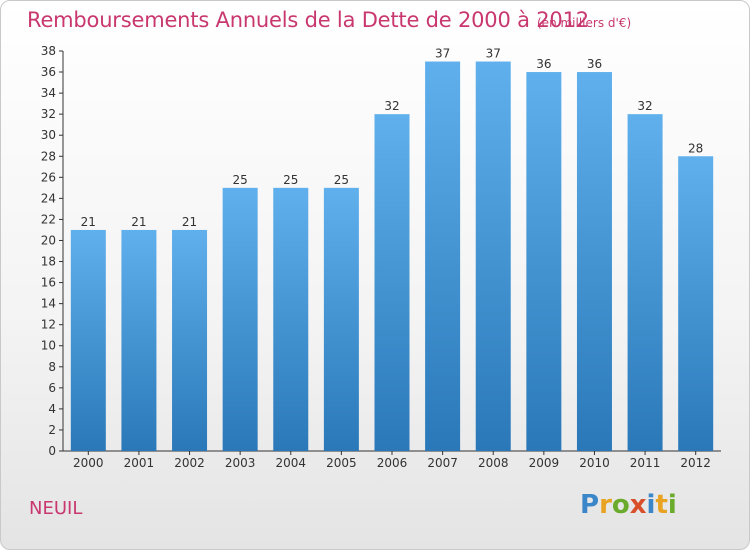 This screenshot has height=550, width=750. What do you see at coordinates (240, 463) in the screenshot?
I see `x-tick-label: 2003` at bounding box center [240, 463].